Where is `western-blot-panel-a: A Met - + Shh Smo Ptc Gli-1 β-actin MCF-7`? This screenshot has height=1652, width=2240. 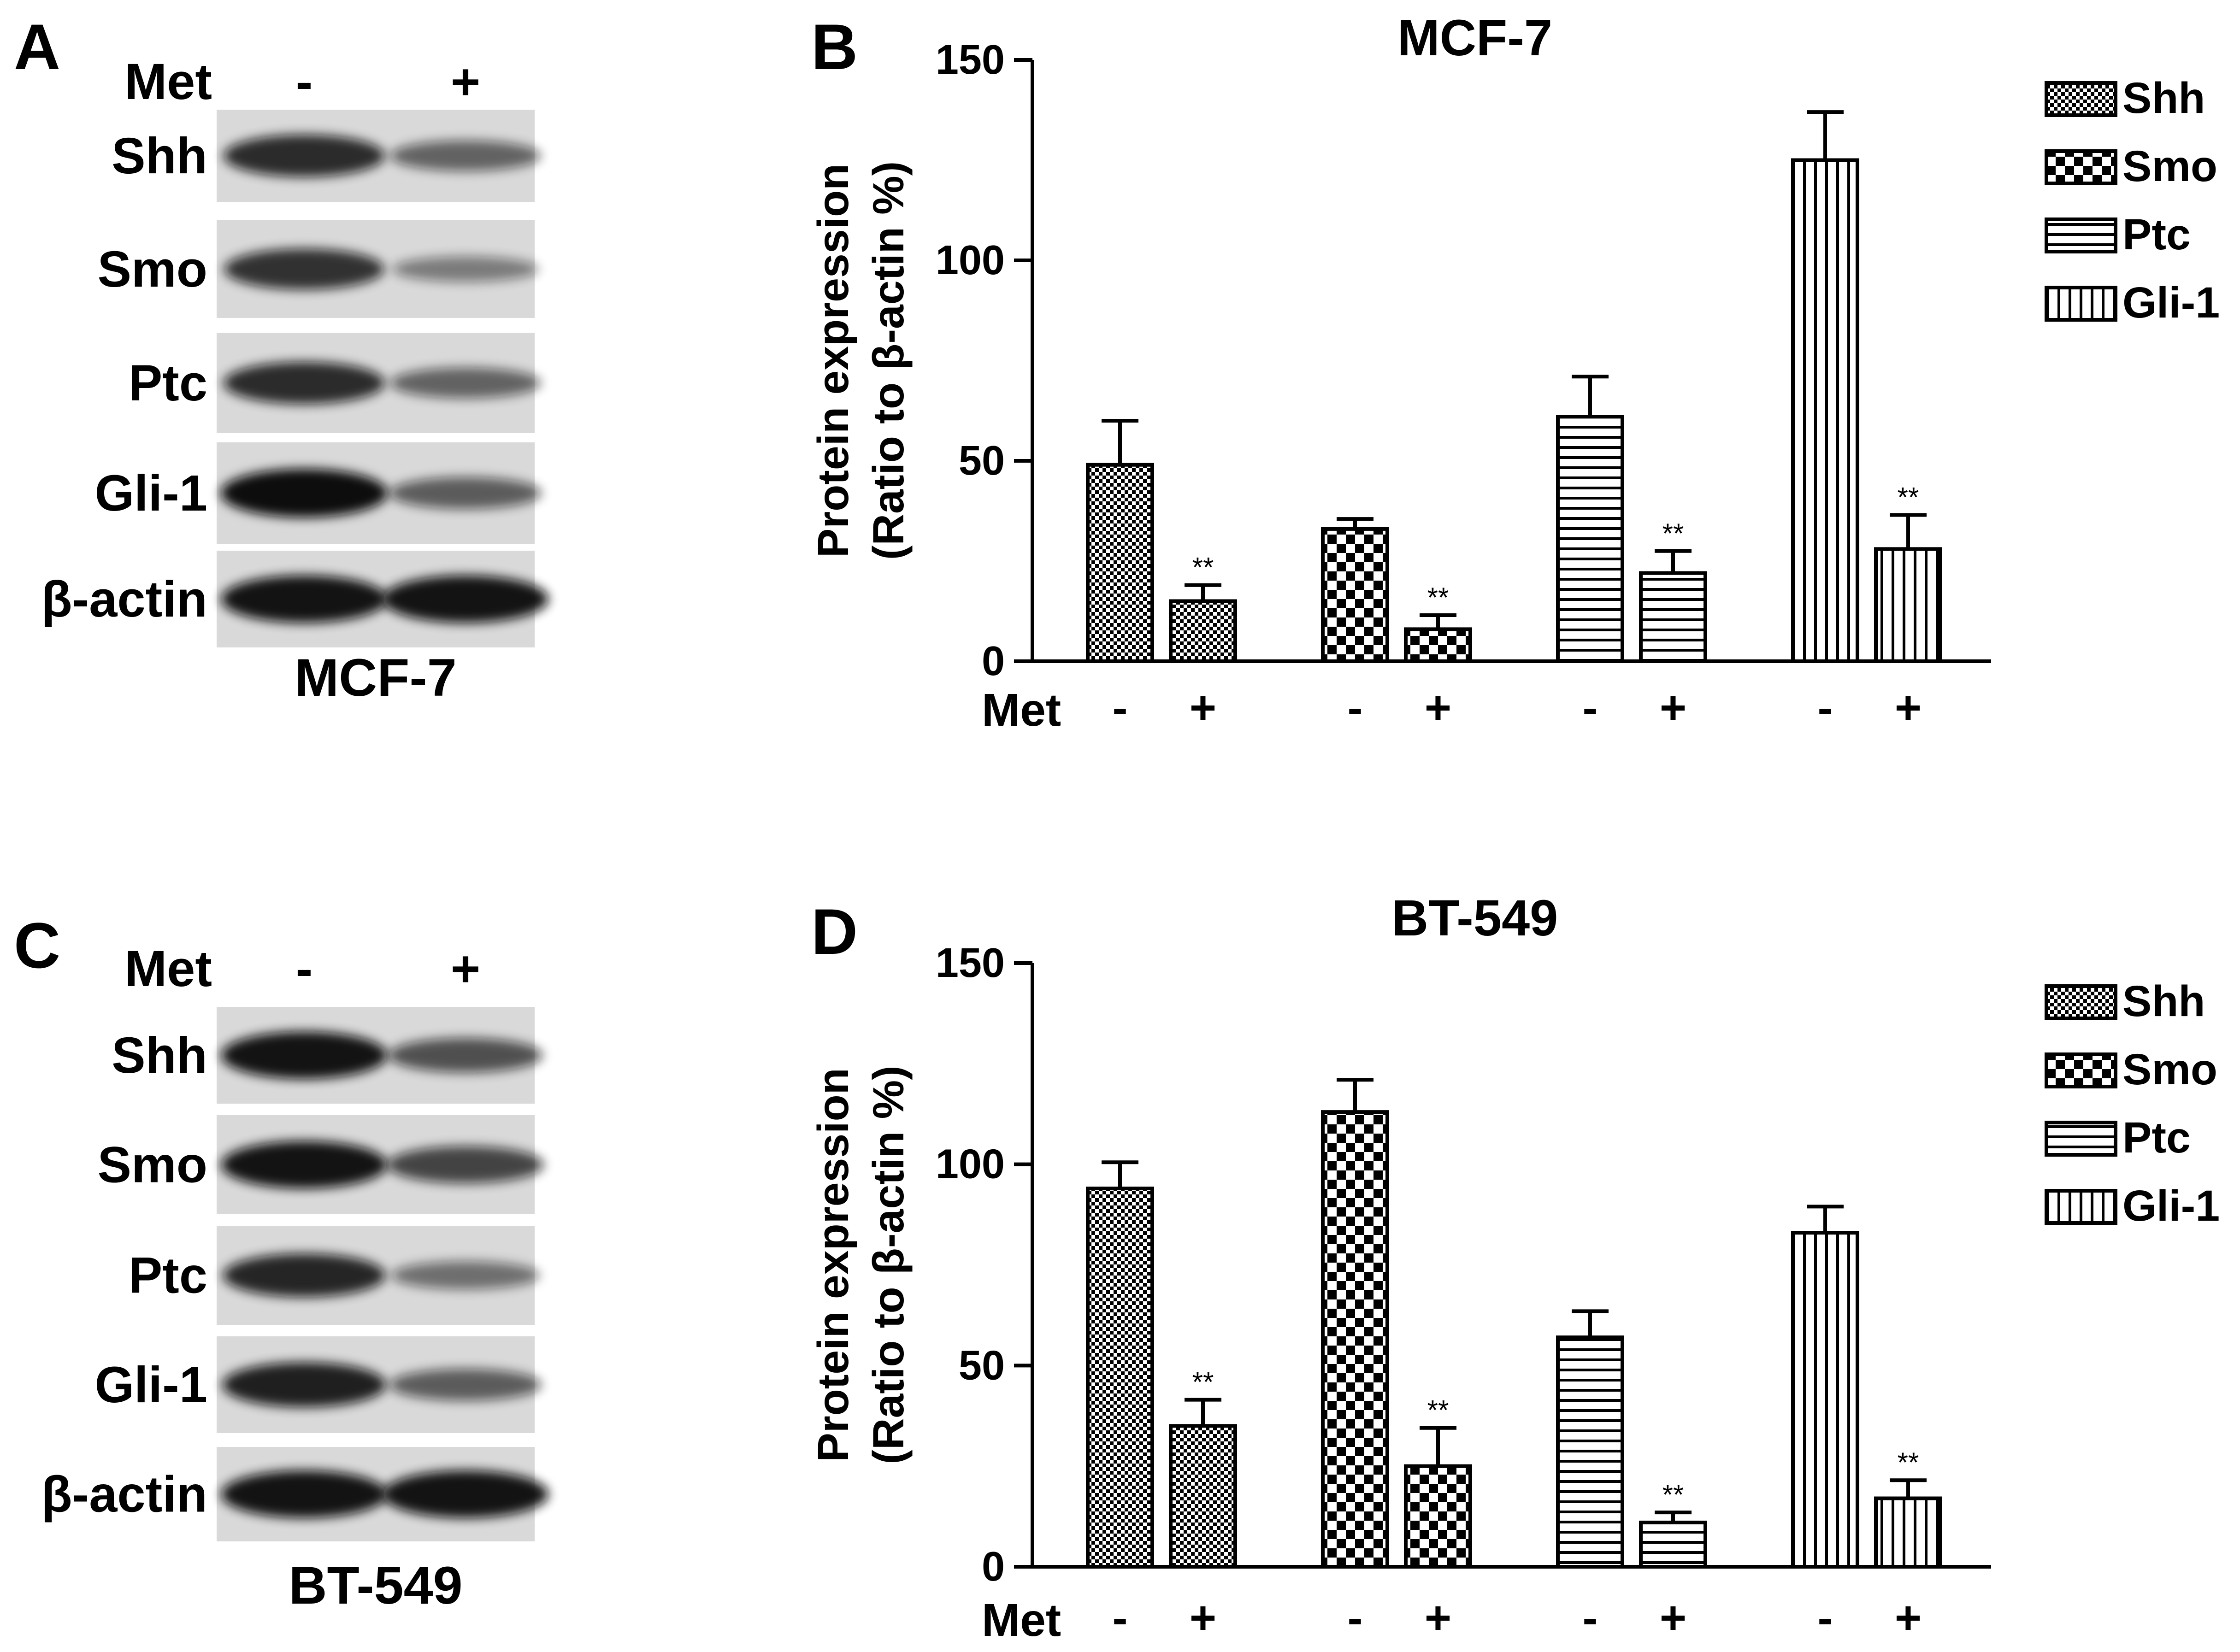
western-blot-panel-a: A Met - + Shh Smo Ptc Gli-1 β-actin MCF-7 is located at coordinates (281, 359).